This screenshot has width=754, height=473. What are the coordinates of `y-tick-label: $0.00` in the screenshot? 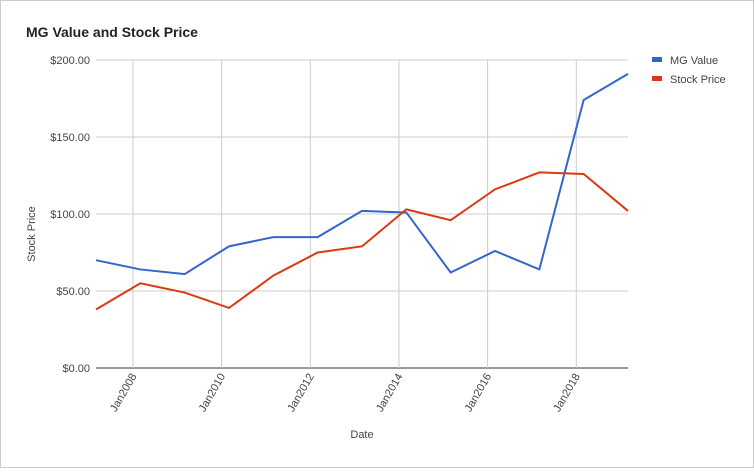 It's located at (76, 369).